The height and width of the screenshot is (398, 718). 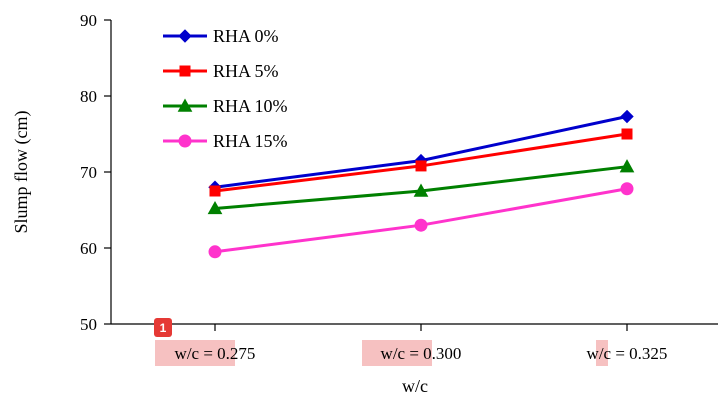 I want to click on y-tick-label: 70, so click(x=88, y=172).